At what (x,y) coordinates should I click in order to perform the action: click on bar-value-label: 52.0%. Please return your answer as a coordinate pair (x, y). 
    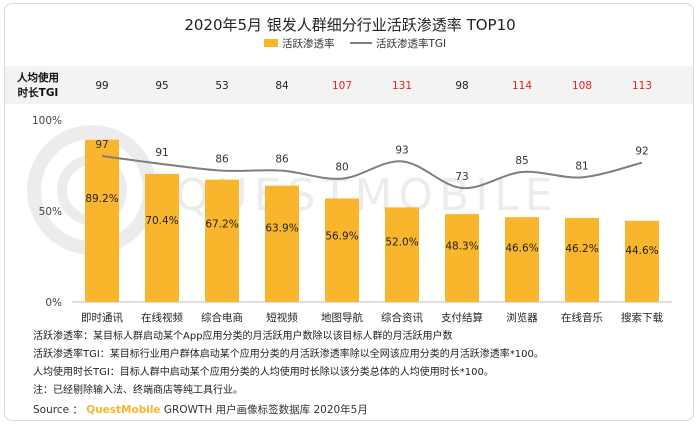
    Looking at the image, I should click on (401, 242).